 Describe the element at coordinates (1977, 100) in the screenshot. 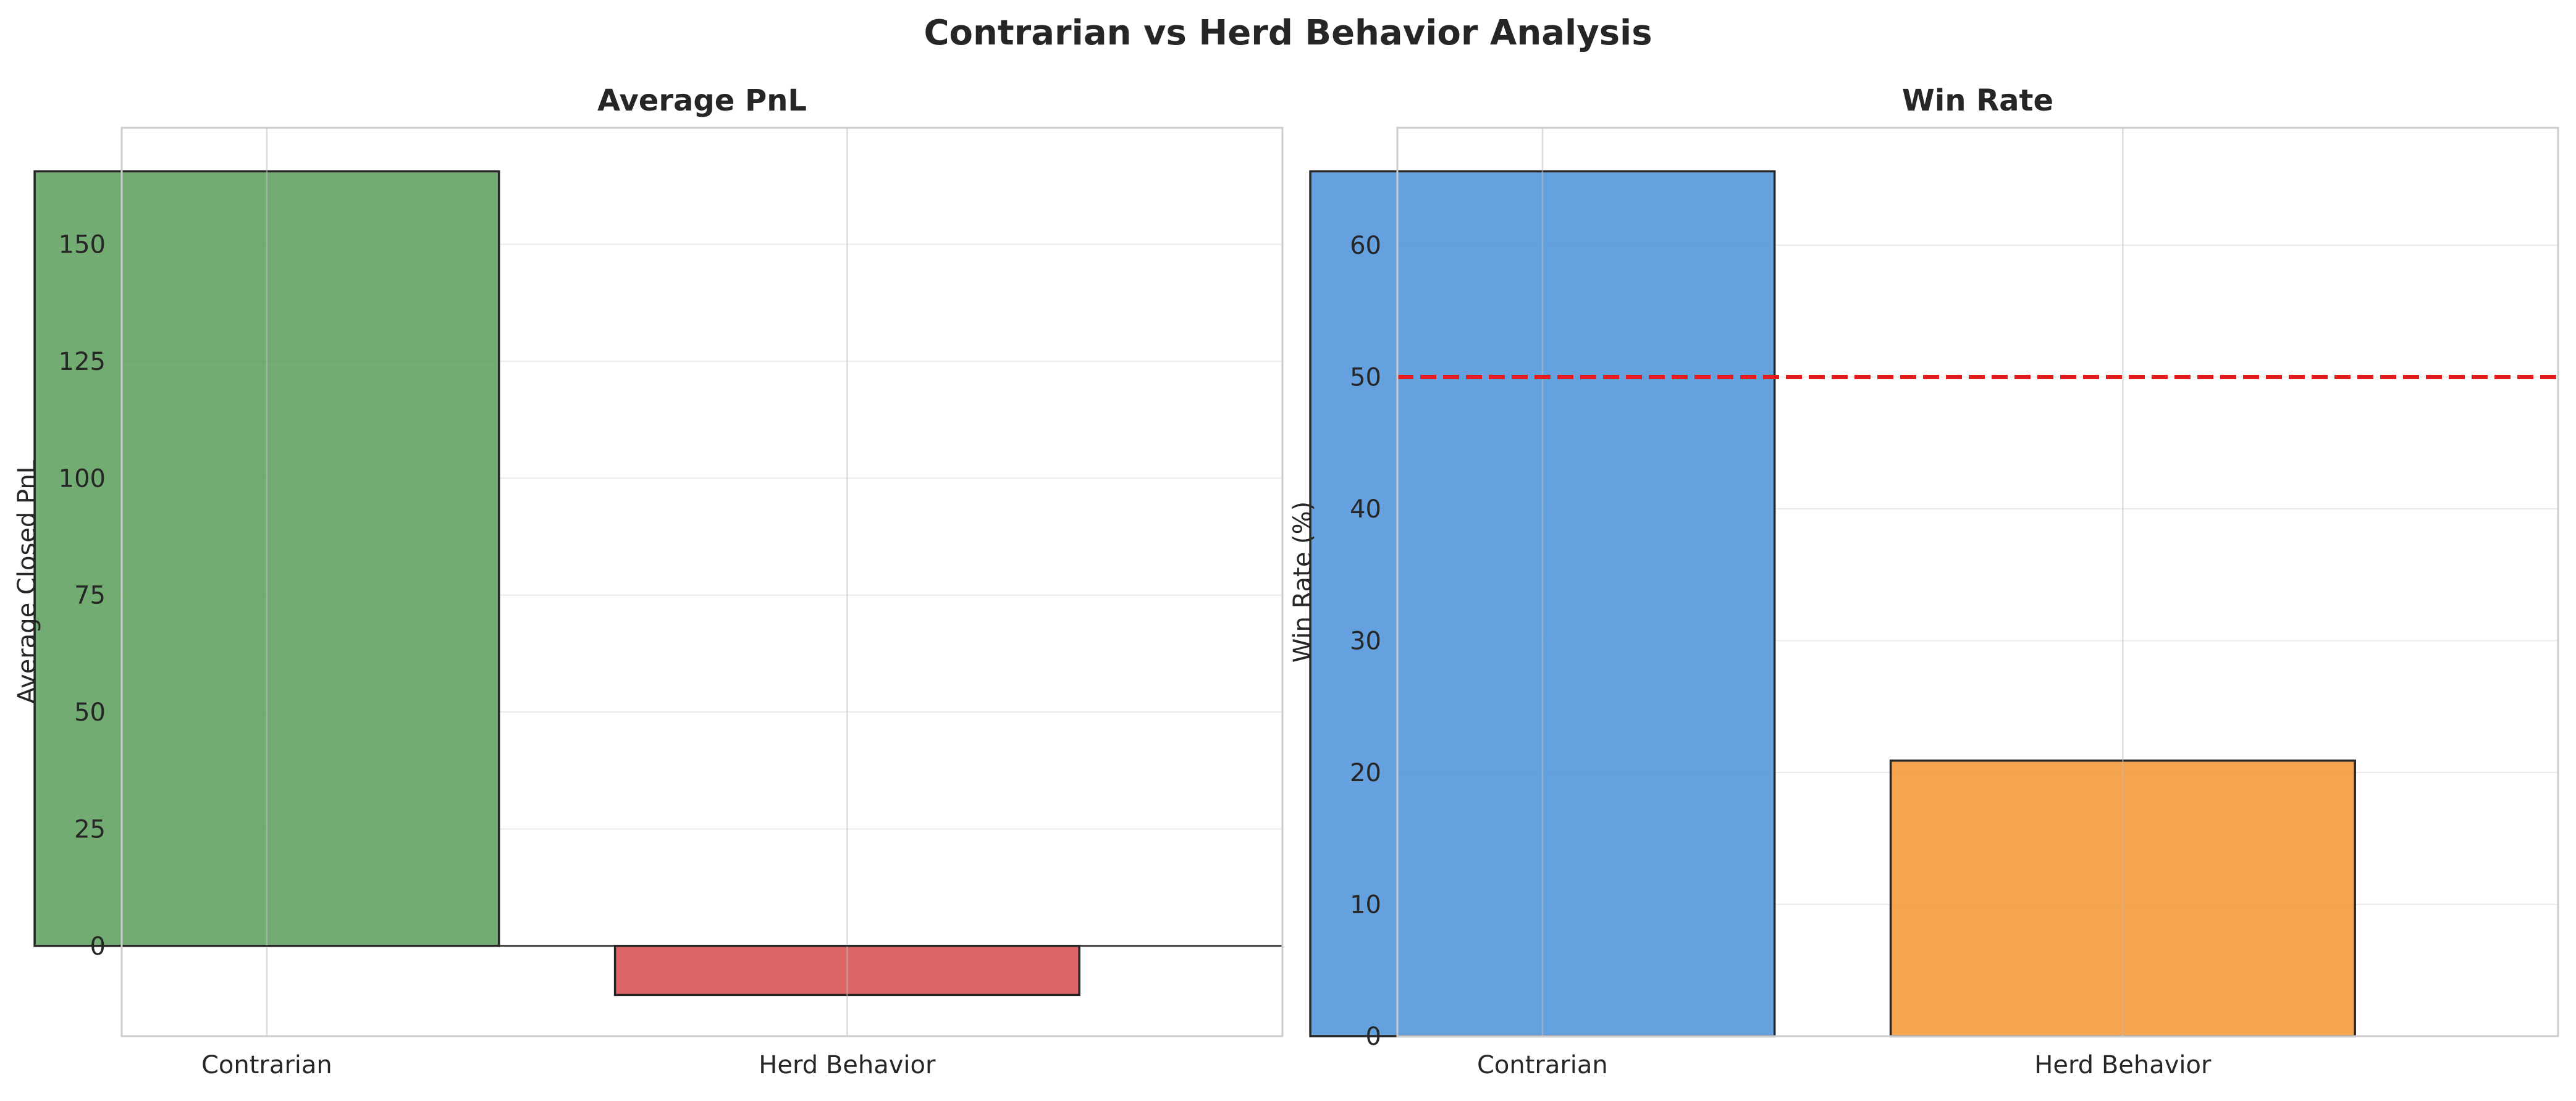

I see `subplot-title: Win Rate` at that location.